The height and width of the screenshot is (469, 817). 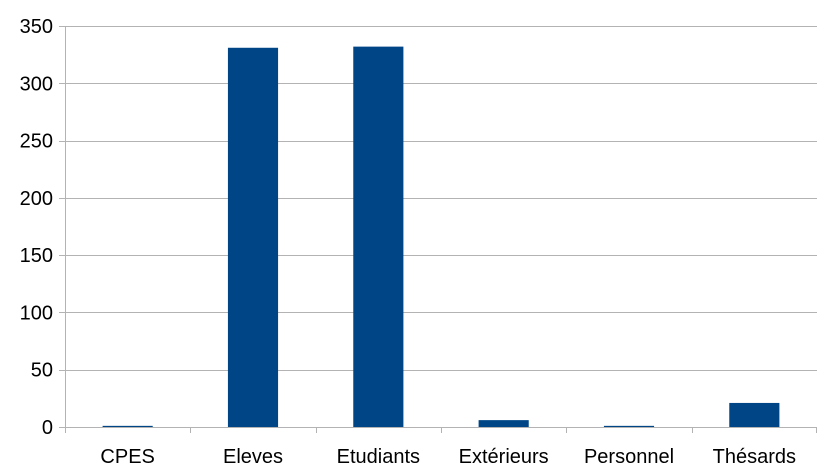 I want to click on xtick-label-personnel: Personnel, so click(x=629, y=457).